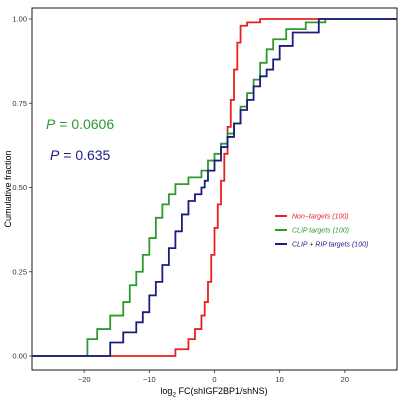  What do you see at coordinates (8, 188) in the screenshot?
I see `y-axis-title: Cumulative fraction` at bounding box center [8, 188].